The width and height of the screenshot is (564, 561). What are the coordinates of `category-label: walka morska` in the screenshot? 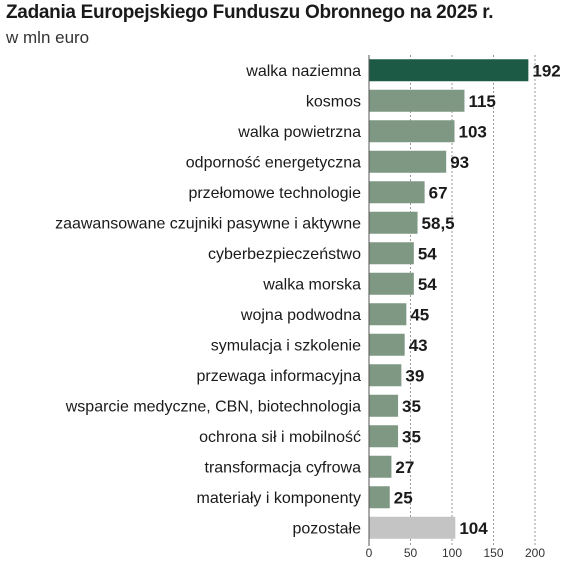 It's located at (311, 284).